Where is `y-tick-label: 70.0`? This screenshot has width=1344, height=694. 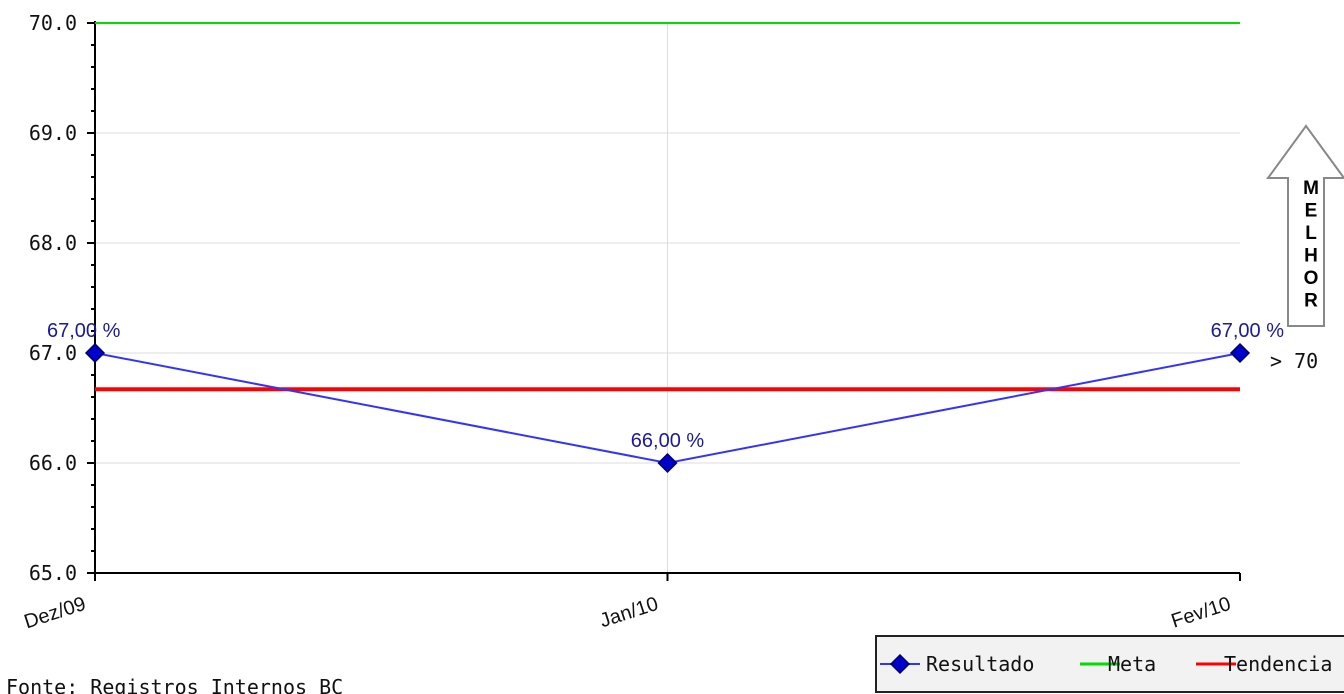
y-tick-label: 70.0 is located at coordinates (53, 23).